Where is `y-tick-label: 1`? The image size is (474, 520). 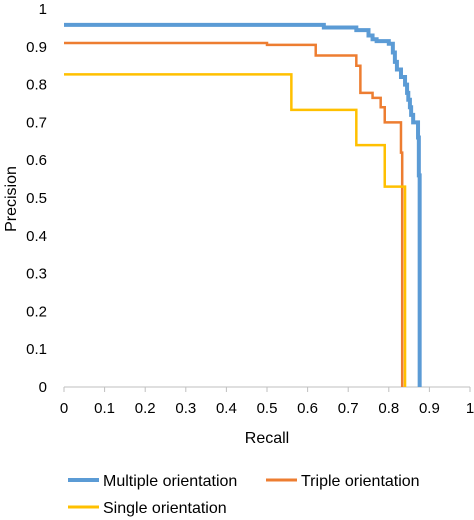
y-tick-label: 1 is located at coordinates (43, 9).